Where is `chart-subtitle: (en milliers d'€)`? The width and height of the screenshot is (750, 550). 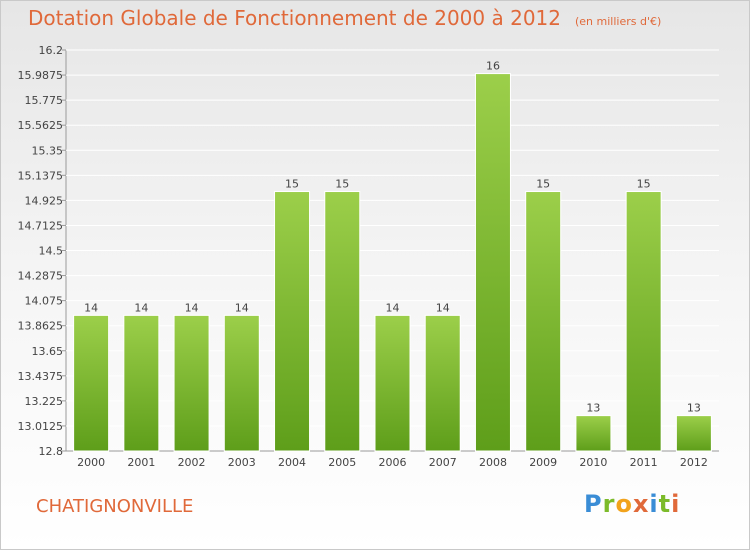
chart-subtitle: (en milliers d'€) is located at coordinates (618, 21).